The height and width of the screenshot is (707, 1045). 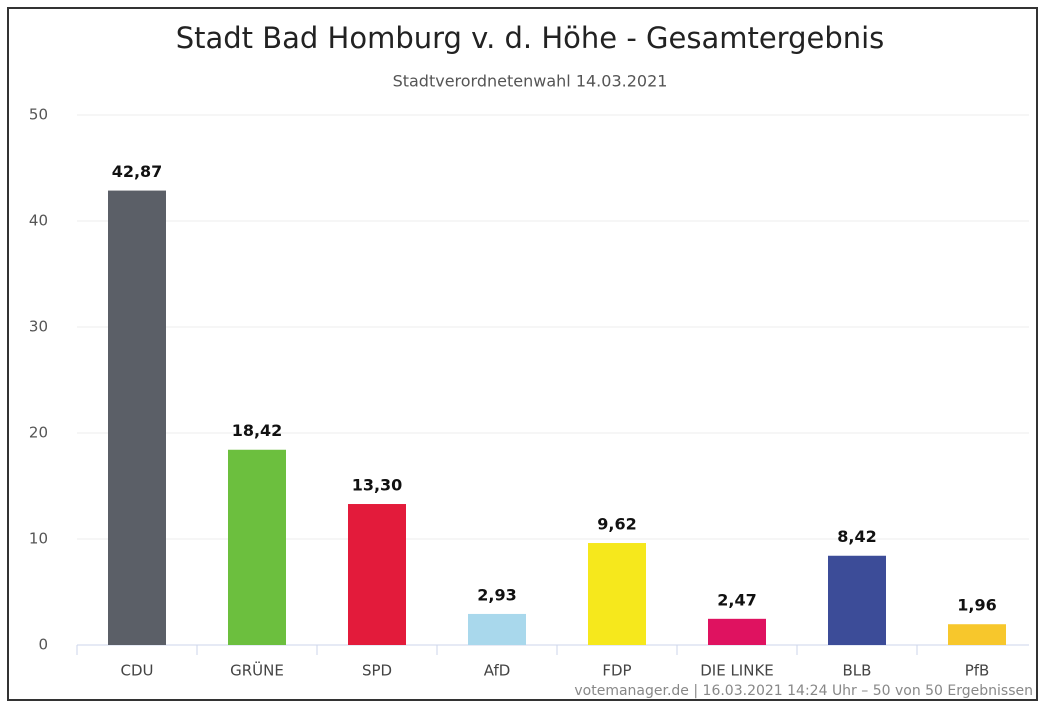 What do you see at coordinates (257, 670) in the screenshot?
I see `x-tick-label: GRÜNE` at bounding box center [257, 670].